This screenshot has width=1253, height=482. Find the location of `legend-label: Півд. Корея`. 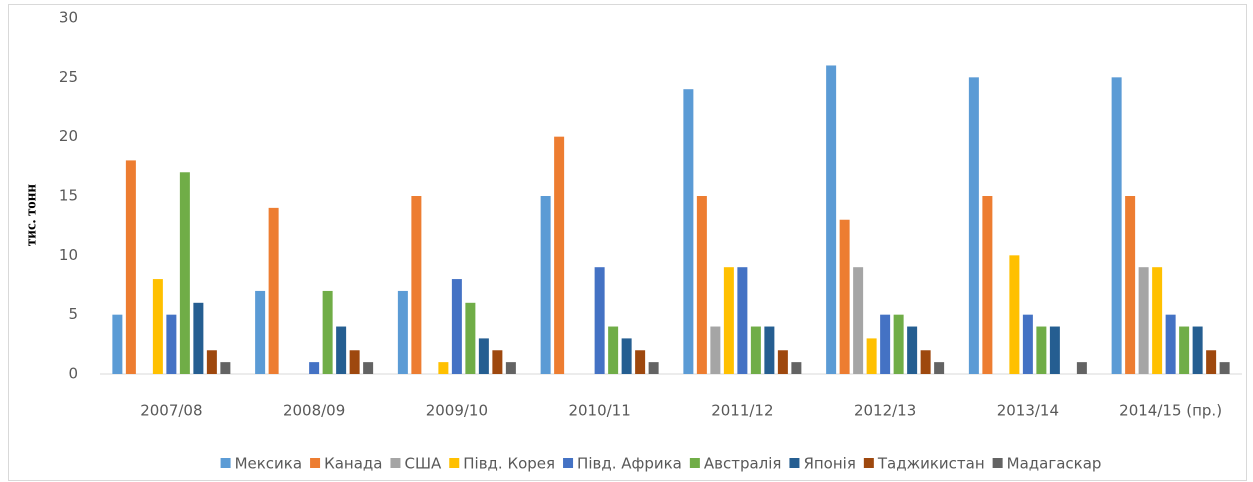

legend-label: Півд. Корея is located at coordinates (509, 464).